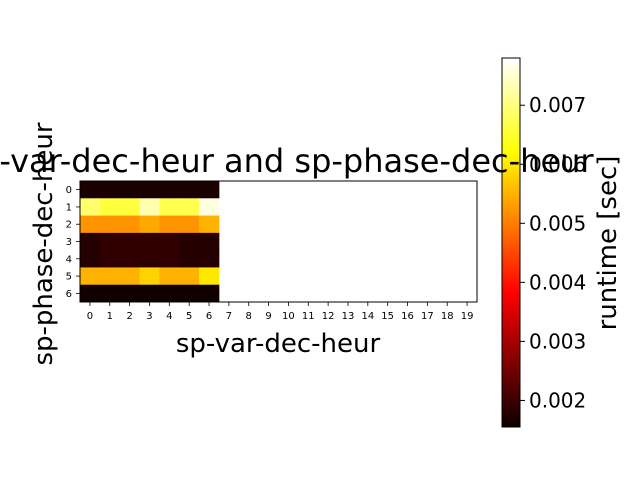  What do you see at coordinates (511, 242) in the screenshot?
I see `colorbar-gradient` at bounding box center [511, 242].